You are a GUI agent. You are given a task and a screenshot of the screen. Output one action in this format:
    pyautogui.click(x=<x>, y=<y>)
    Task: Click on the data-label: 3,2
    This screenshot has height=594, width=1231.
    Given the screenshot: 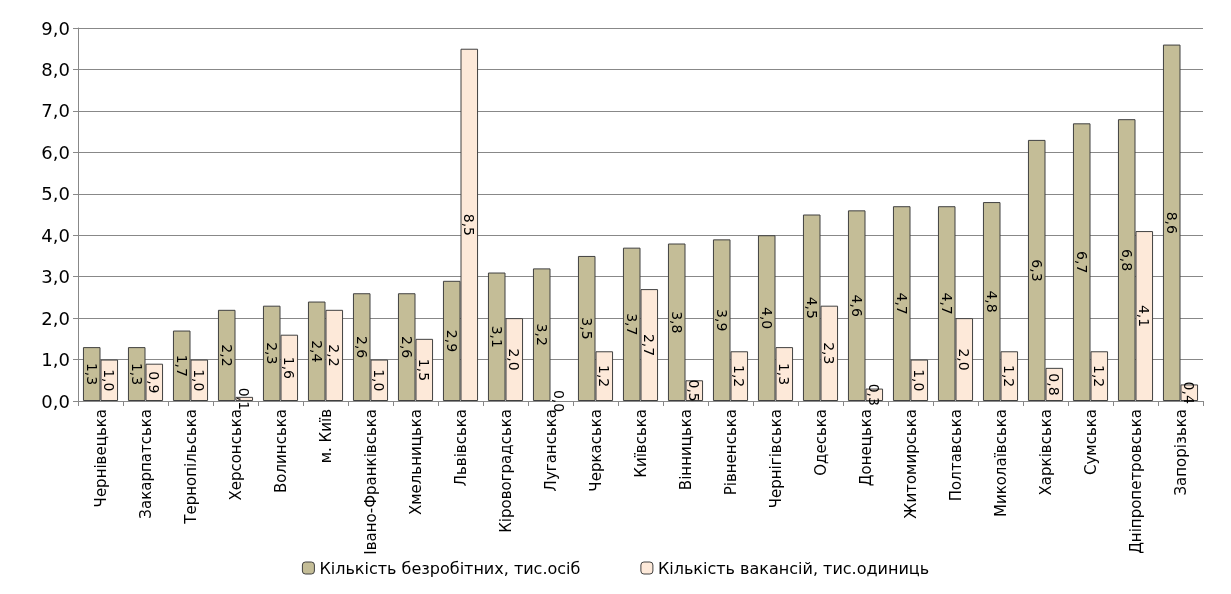 What is the action you would take?
    pyautogui.click(x=541, y=334)
    